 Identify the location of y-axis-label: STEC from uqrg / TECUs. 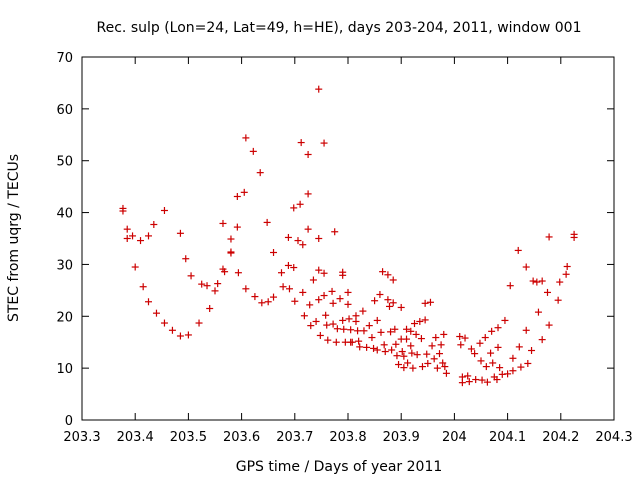
(14, 238).